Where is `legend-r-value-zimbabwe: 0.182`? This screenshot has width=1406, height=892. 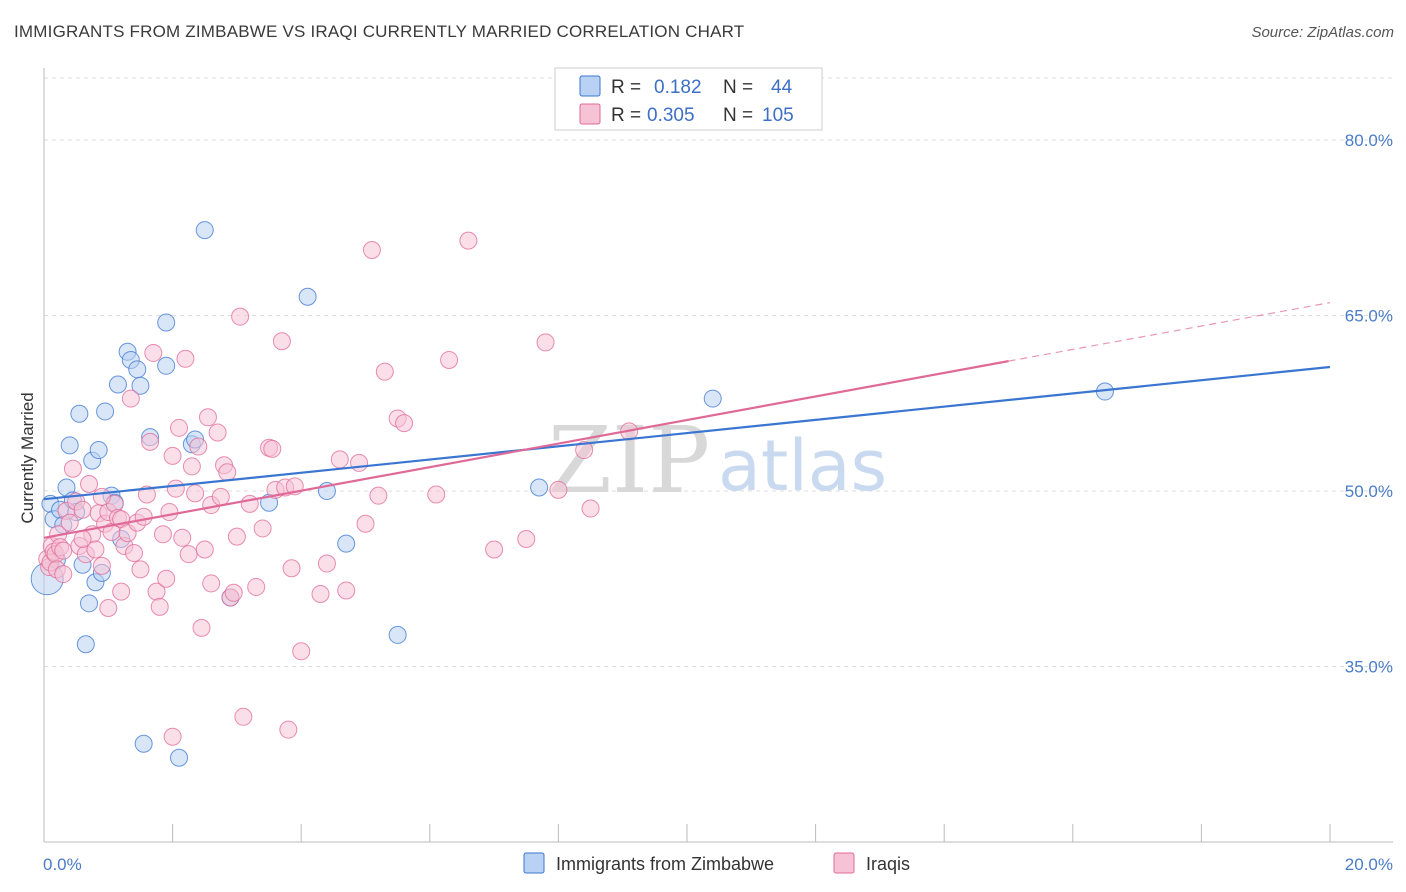 legend-r-value-zimbabwe: 0.182 is located at coordinates (678, 87).